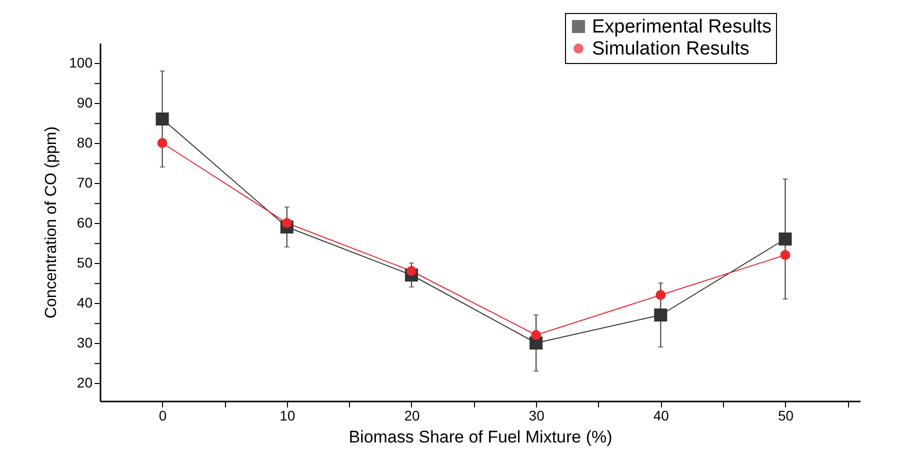 The height and width of the screenshot is (454, 919). What do you see at coordinates (51, 222) in the screenshot?
I see `y-axis-title: Concentration of CO (ppm)` at bounding box center [51, 222].